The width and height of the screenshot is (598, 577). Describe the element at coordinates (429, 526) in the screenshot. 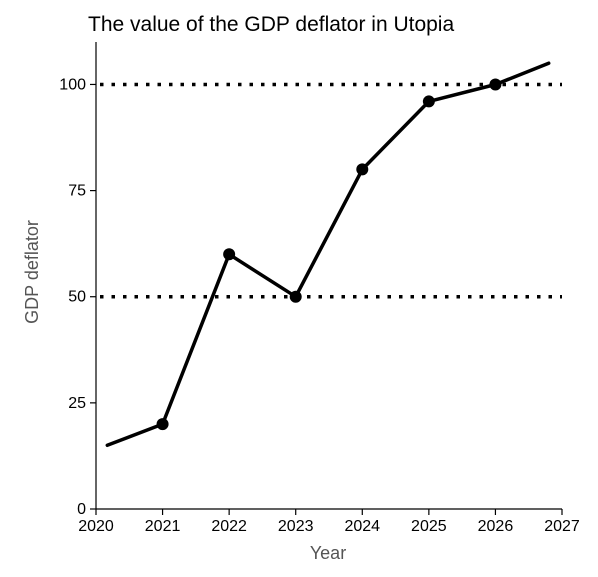

I see `x-tick-label: 2025` at that location.